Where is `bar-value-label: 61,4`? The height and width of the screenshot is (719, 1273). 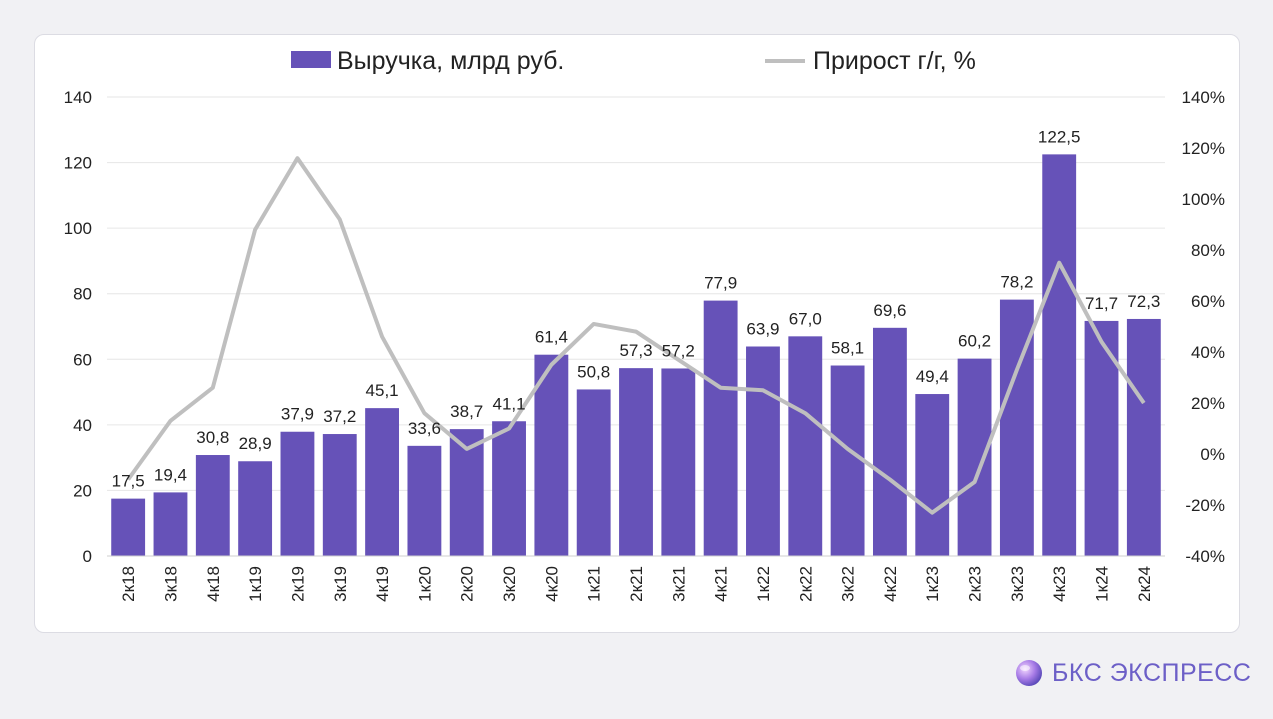 bar-value-label: 61,4 is located at coordinates (551, 337).